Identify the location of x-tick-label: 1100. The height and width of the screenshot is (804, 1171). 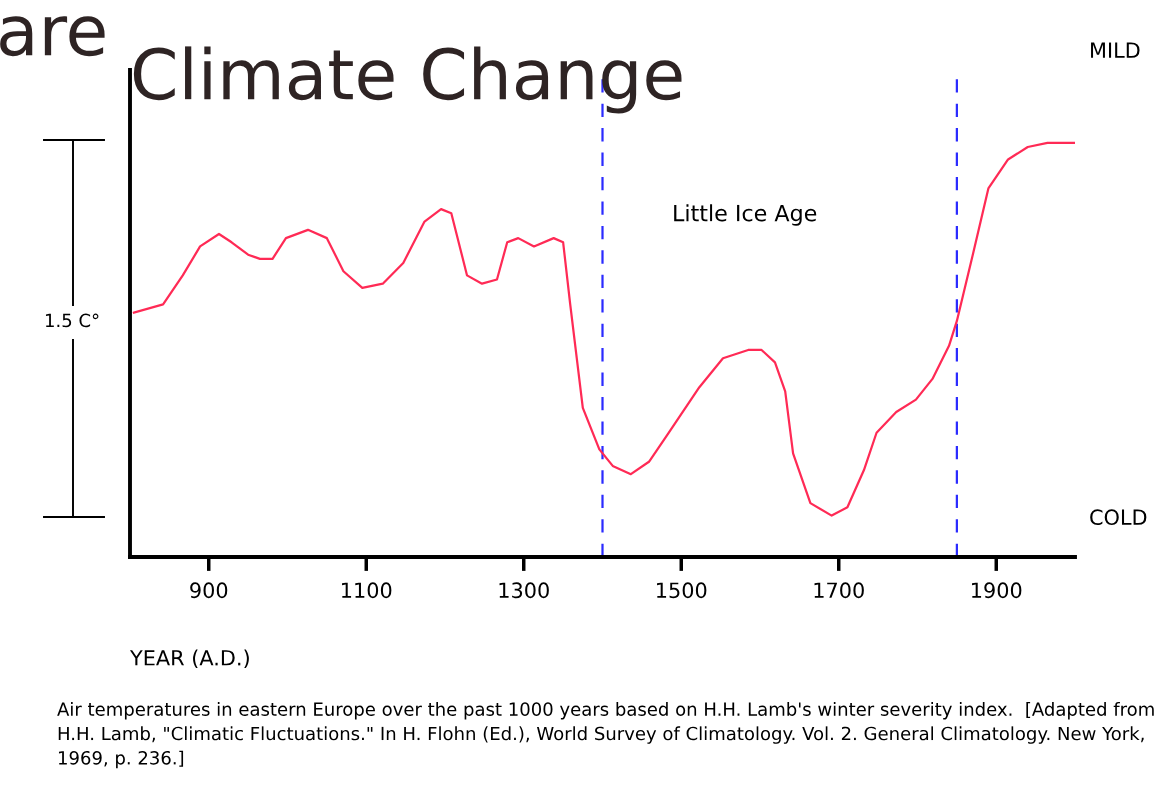
(367, 590).